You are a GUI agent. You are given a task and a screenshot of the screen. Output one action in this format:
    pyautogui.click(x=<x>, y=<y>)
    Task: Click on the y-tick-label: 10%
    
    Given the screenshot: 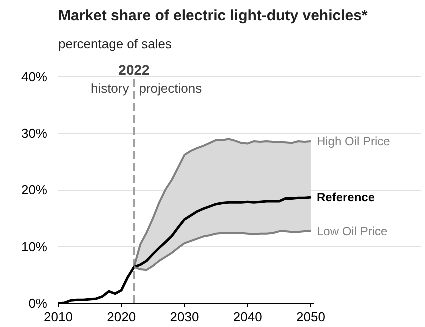 What is the action you would take?
    pyautogui.click(x=34, y=246)
    